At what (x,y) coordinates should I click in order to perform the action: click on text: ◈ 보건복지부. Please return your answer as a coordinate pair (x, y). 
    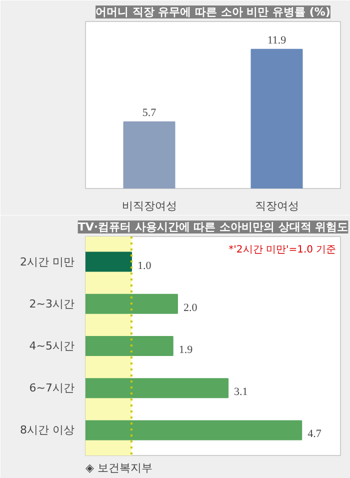
    Looking at the image, I should click on (119, 468).